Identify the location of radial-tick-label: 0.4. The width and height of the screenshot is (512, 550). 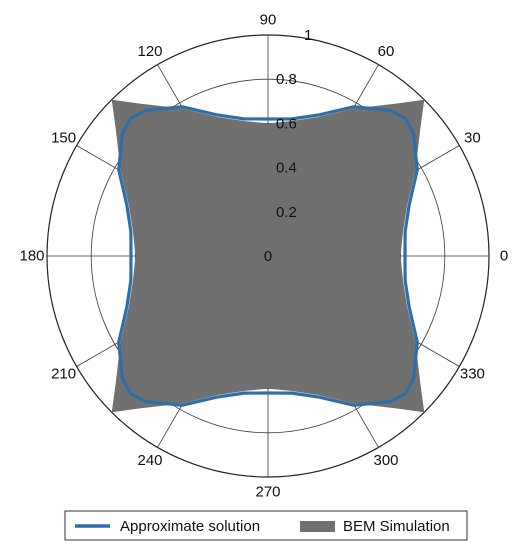
(286, 168).